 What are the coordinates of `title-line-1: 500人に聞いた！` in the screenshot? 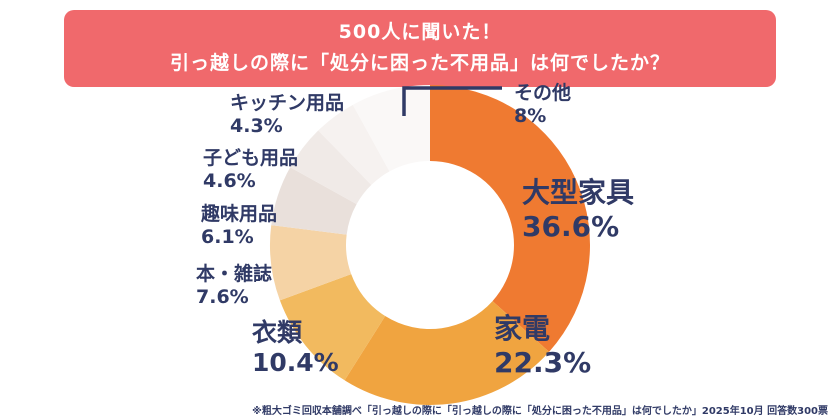 It's located at (420, 32).